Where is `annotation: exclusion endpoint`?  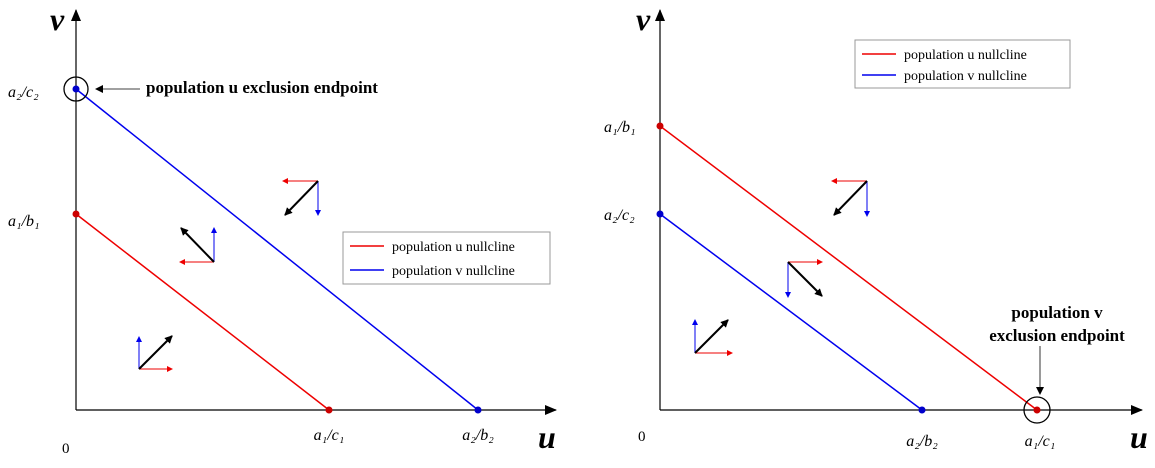
annotation: exclusion endpoint is located at coordinates (1057, 335).